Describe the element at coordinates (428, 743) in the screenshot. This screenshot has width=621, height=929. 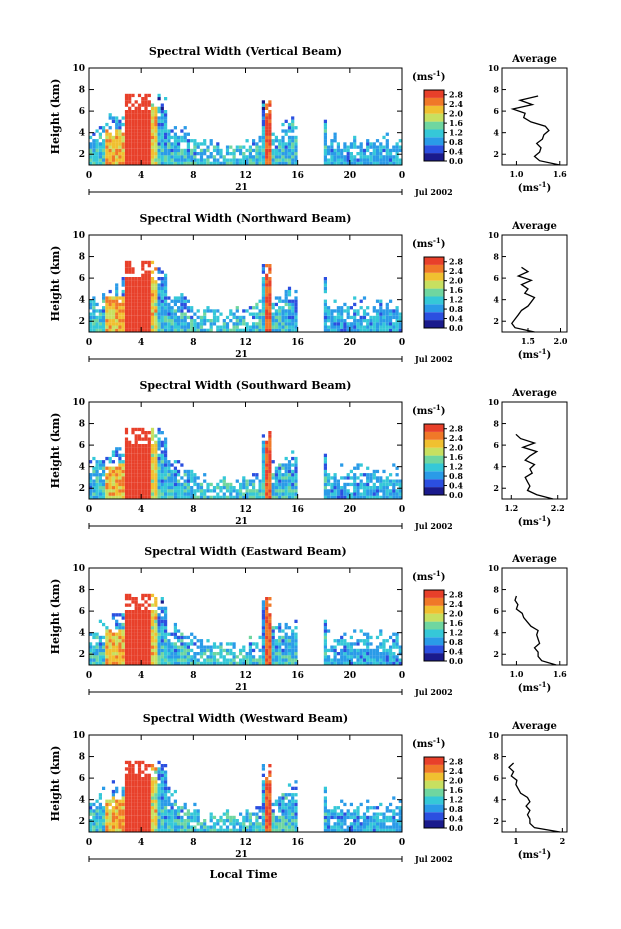
I see `colorbar-unit: (ms-1)` at that location.